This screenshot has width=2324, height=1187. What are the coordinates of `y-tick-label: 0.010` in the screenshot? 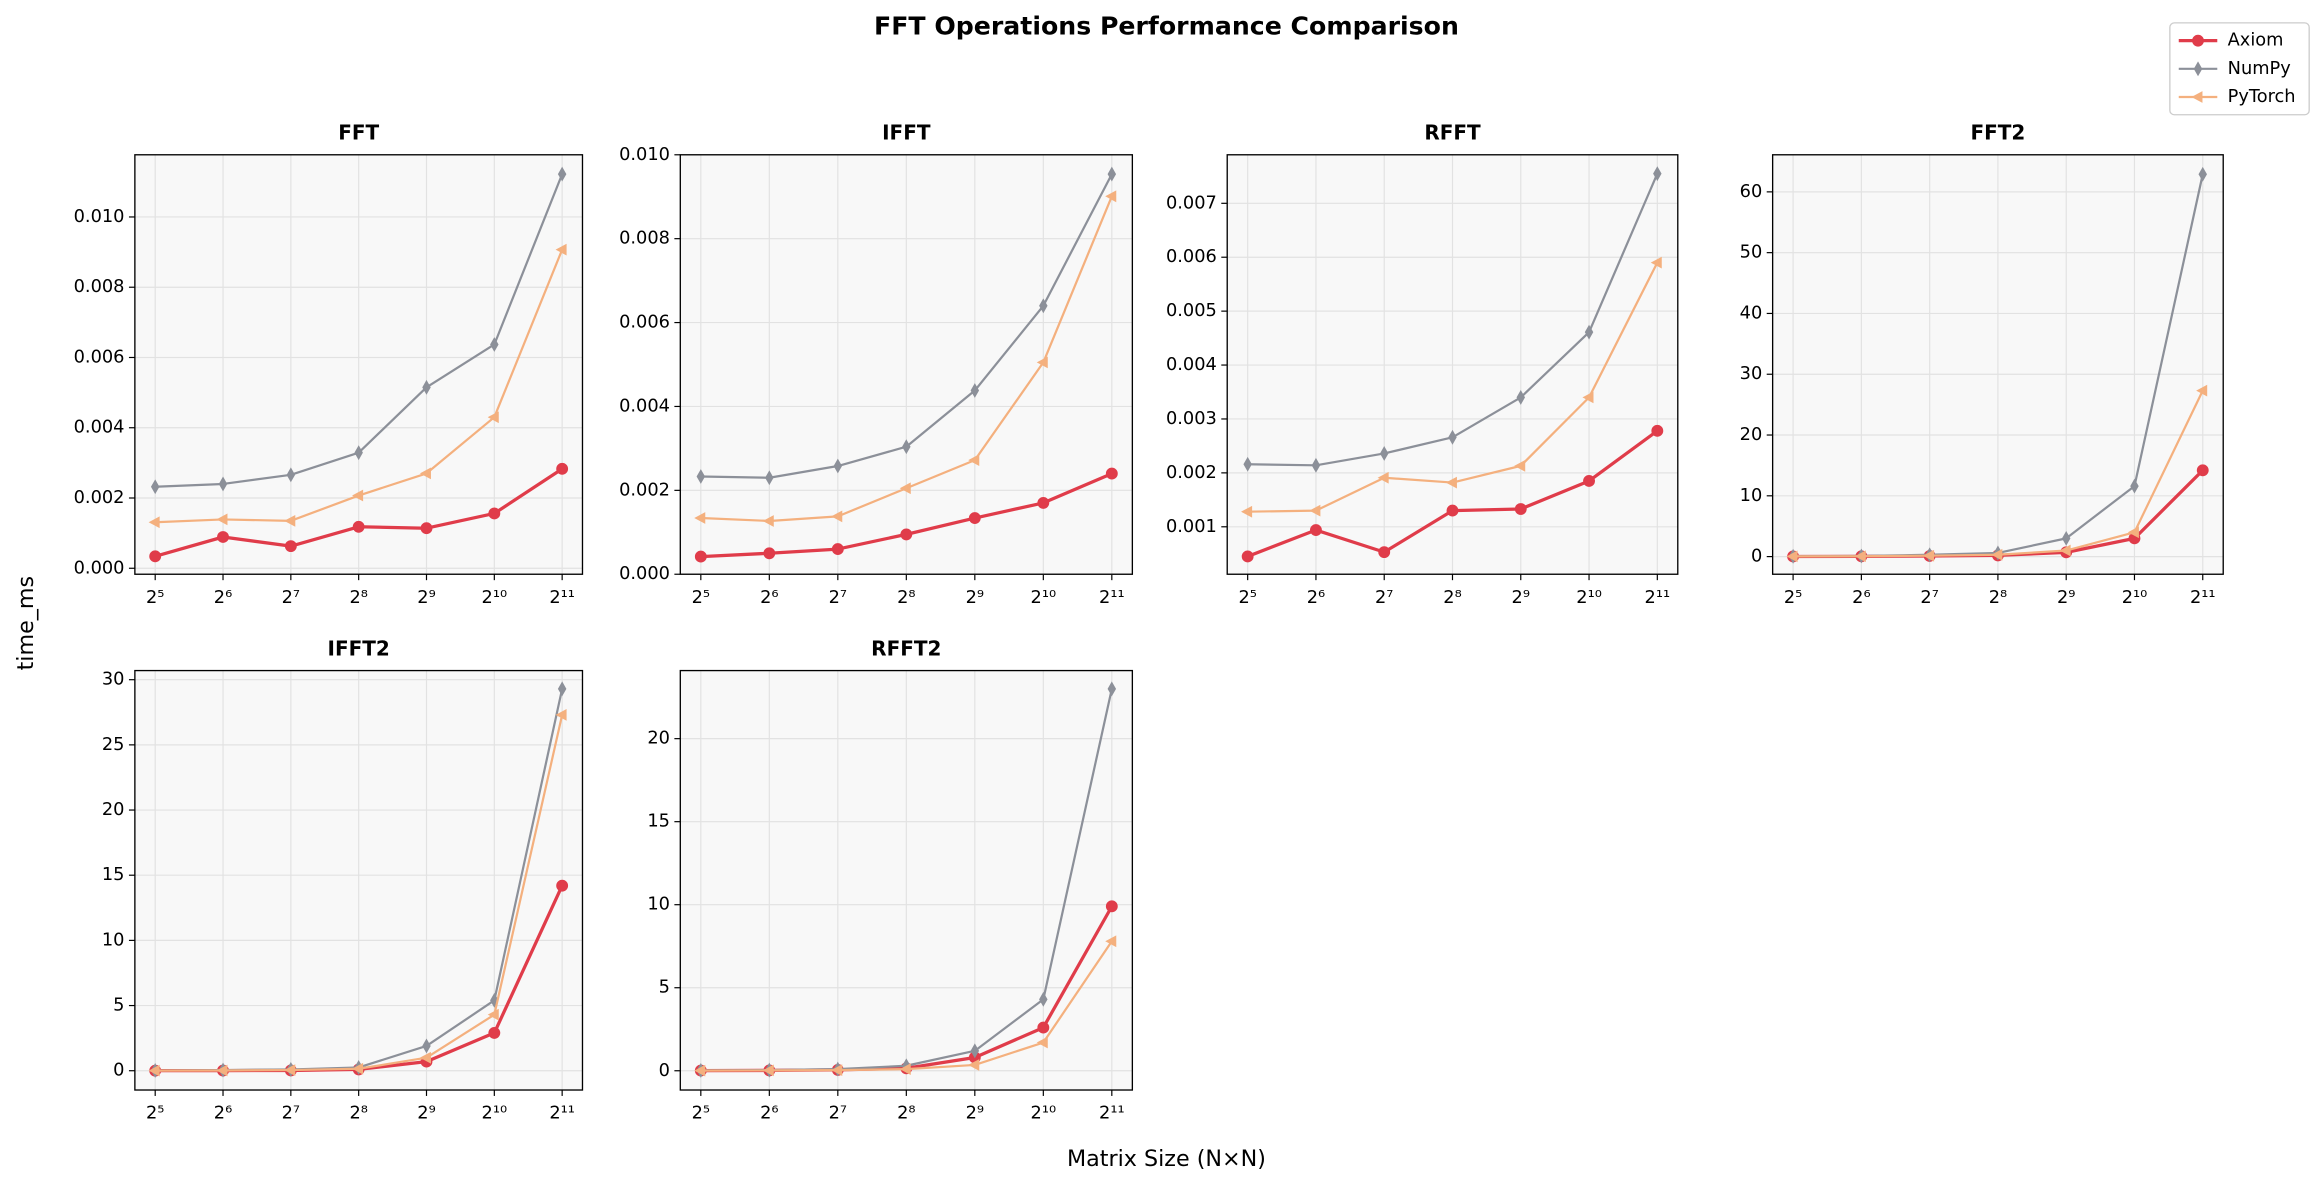 It's located at (644, 154).